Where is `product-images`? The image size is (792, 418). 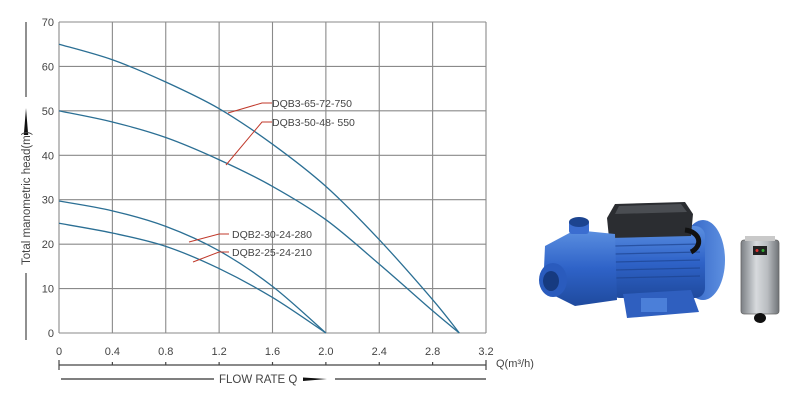 product-images is located at coordinates (650, 270).